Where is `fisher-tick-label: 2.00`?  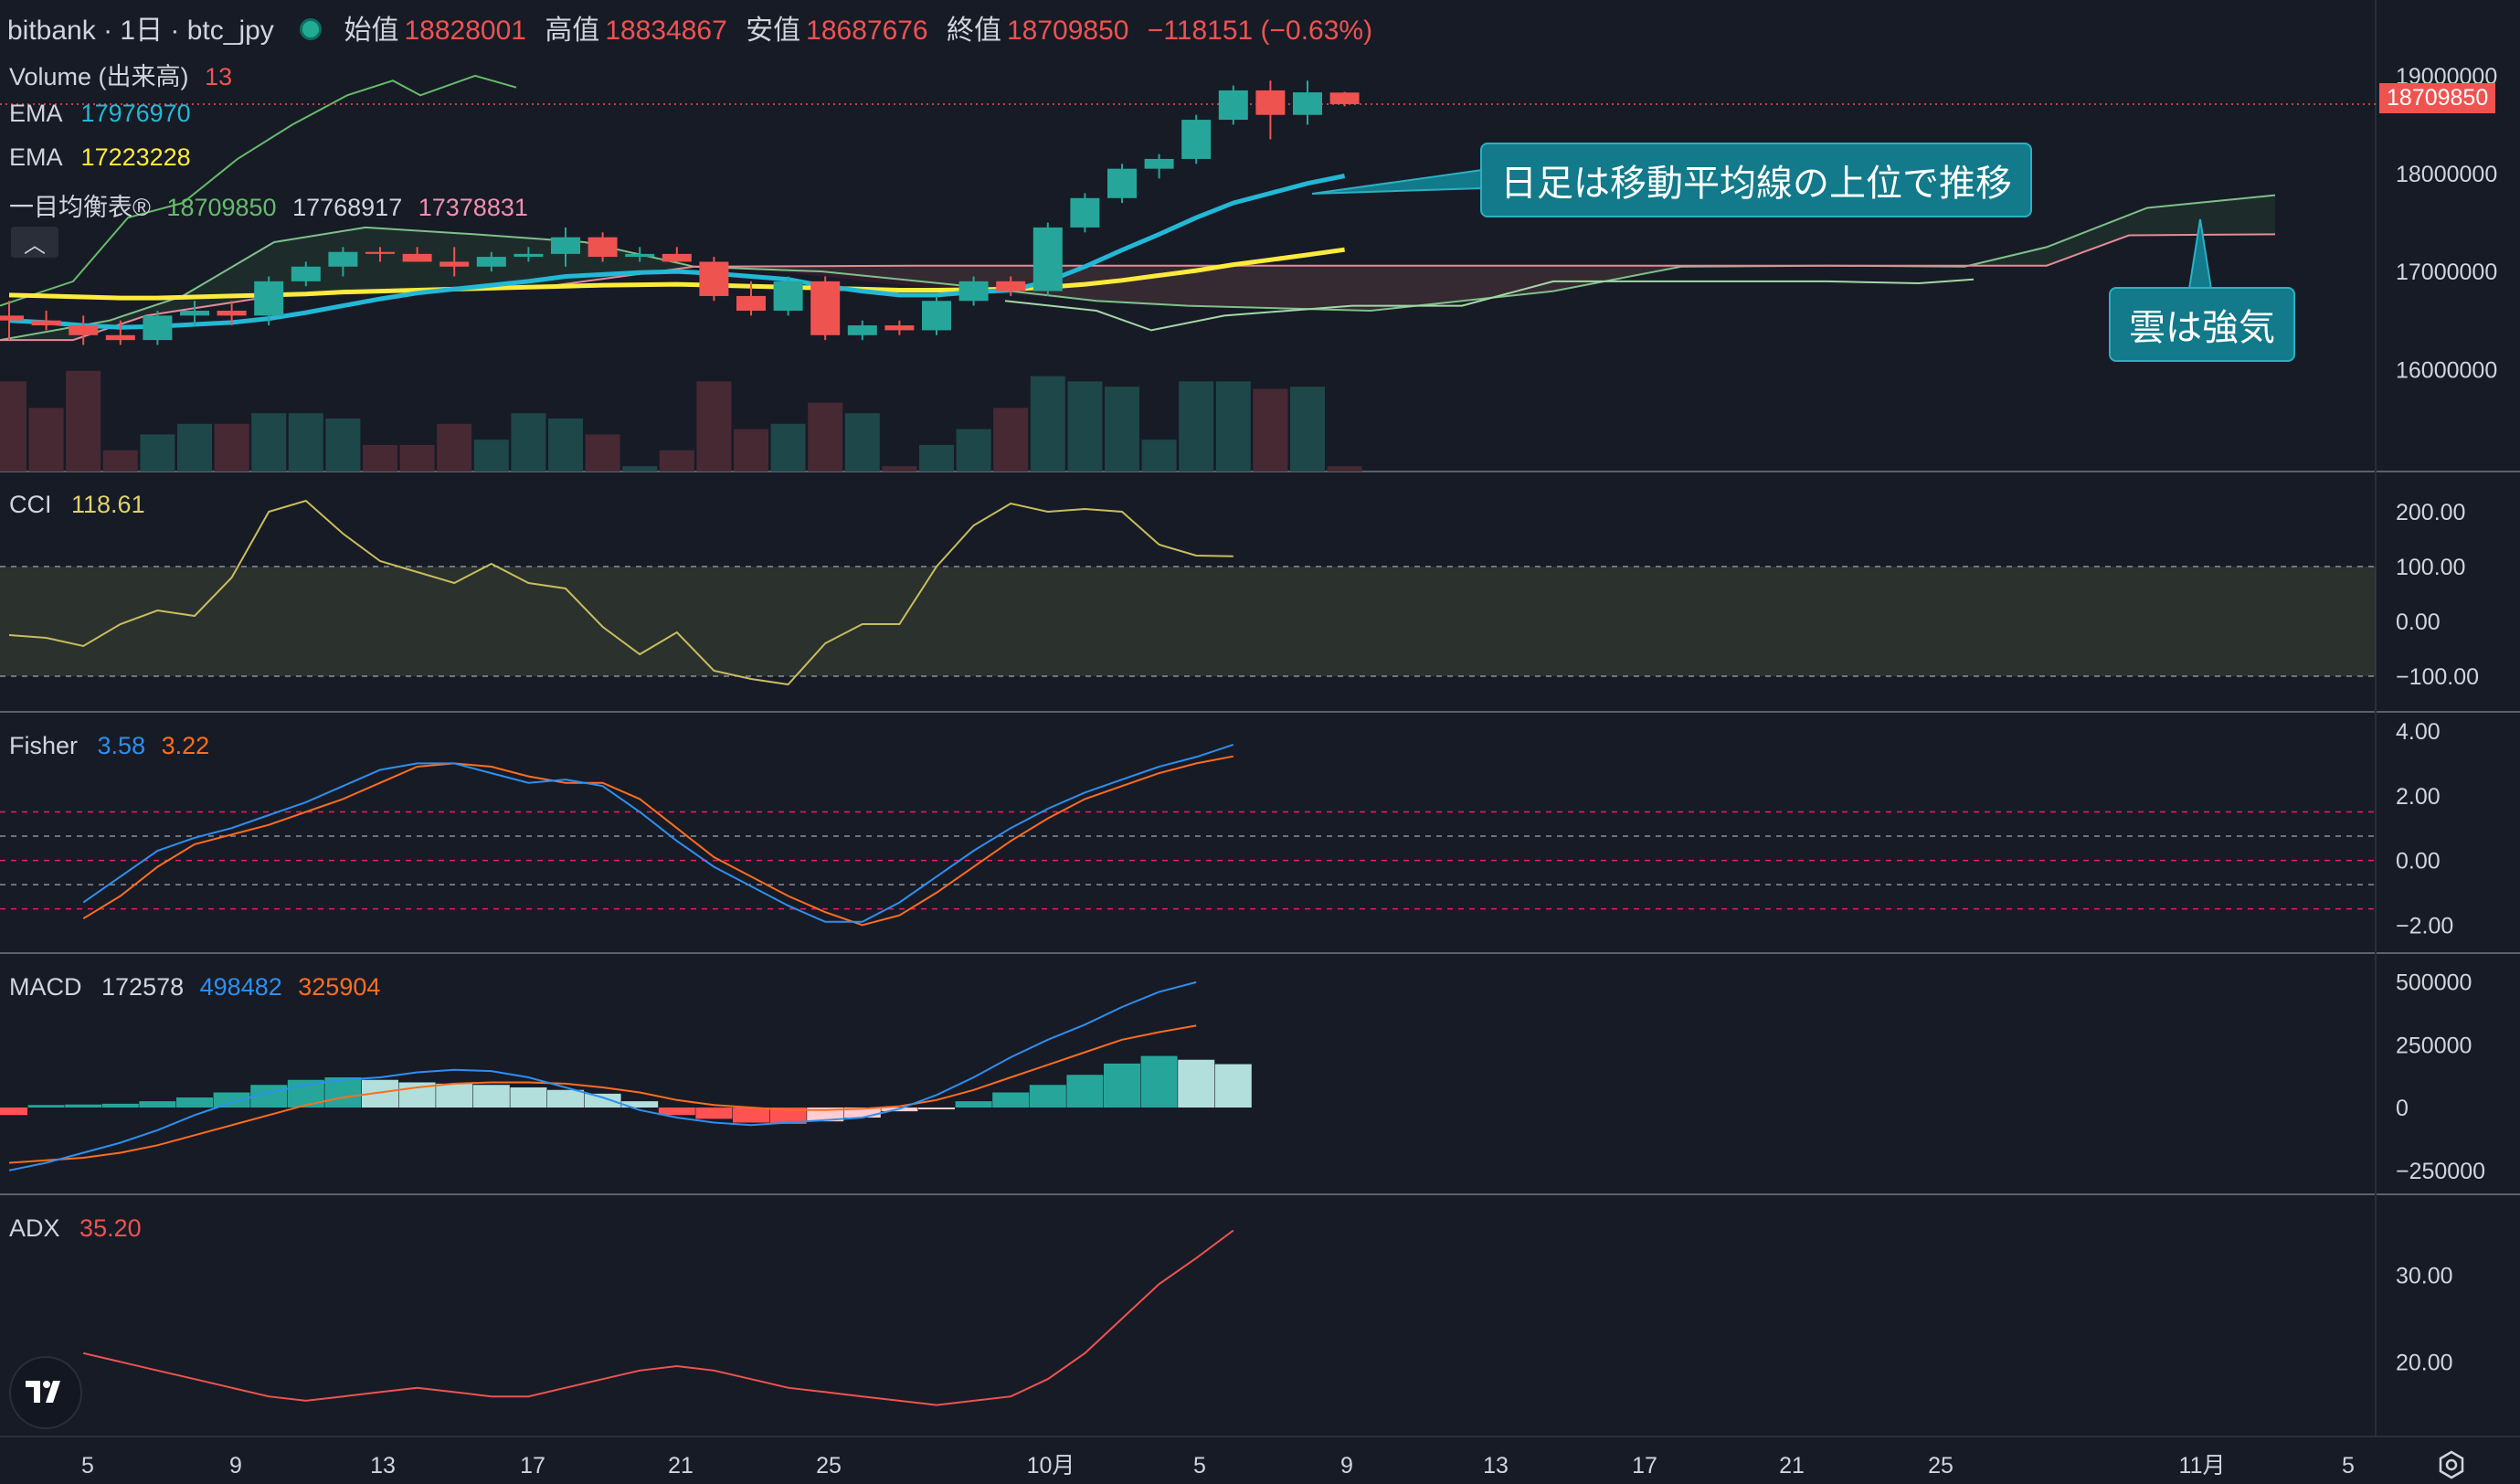 fisher-tick-label: 2.00 is located at coordinates (2418, 797).